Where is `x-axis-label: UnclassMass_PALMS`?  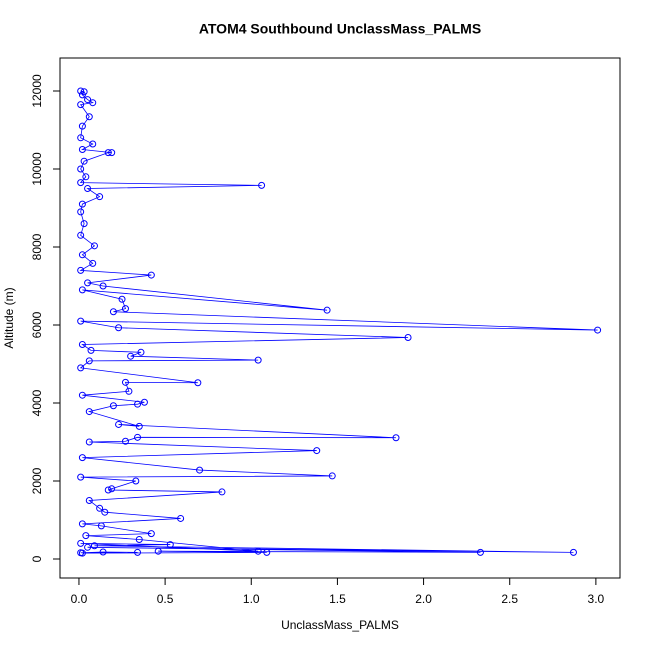
x-axis-label: UnclassMass_PALMS is located at coordinates (340, 625).